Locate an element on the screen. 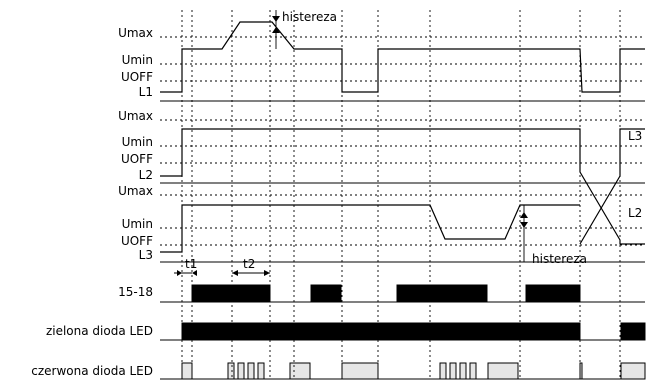  label-t1: t1 is located at coordinates (191, 264).